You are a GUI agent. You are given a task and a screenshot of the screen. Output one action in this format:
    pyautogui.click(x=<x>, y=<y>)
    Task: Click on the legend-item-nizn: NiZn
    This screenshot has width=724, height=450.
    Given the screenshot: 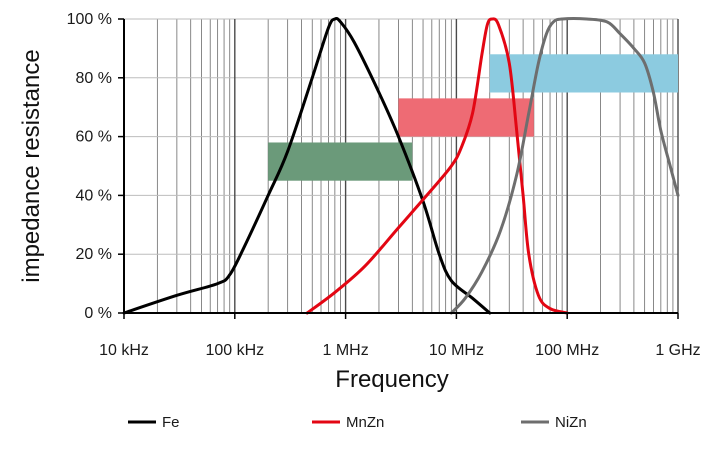 What is the action you would take?
    pyautogui.click(x=554, y=422)
    